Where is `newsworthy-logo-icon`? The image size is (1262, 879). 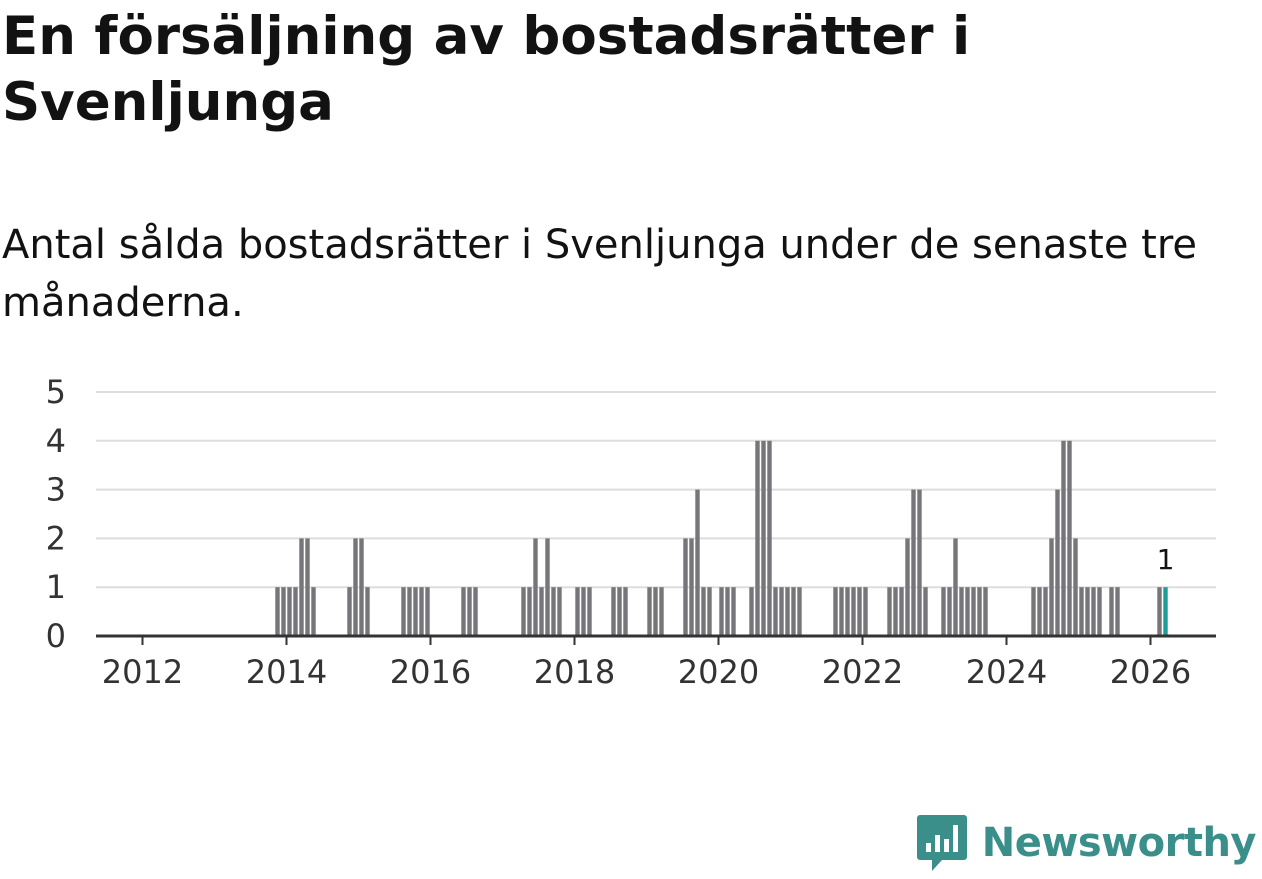 newsworthy-logo-icon is located at coordinates (941, 843).